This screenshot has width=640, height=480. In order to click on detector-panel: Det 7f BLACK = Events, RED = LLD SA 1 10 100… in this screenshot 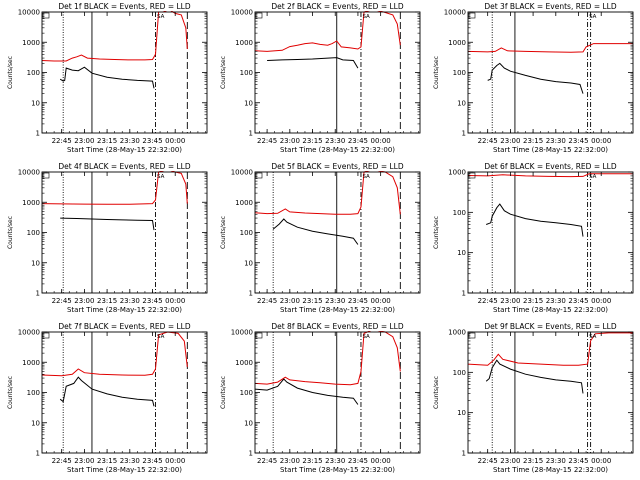, I will do `click(107, 398)`.